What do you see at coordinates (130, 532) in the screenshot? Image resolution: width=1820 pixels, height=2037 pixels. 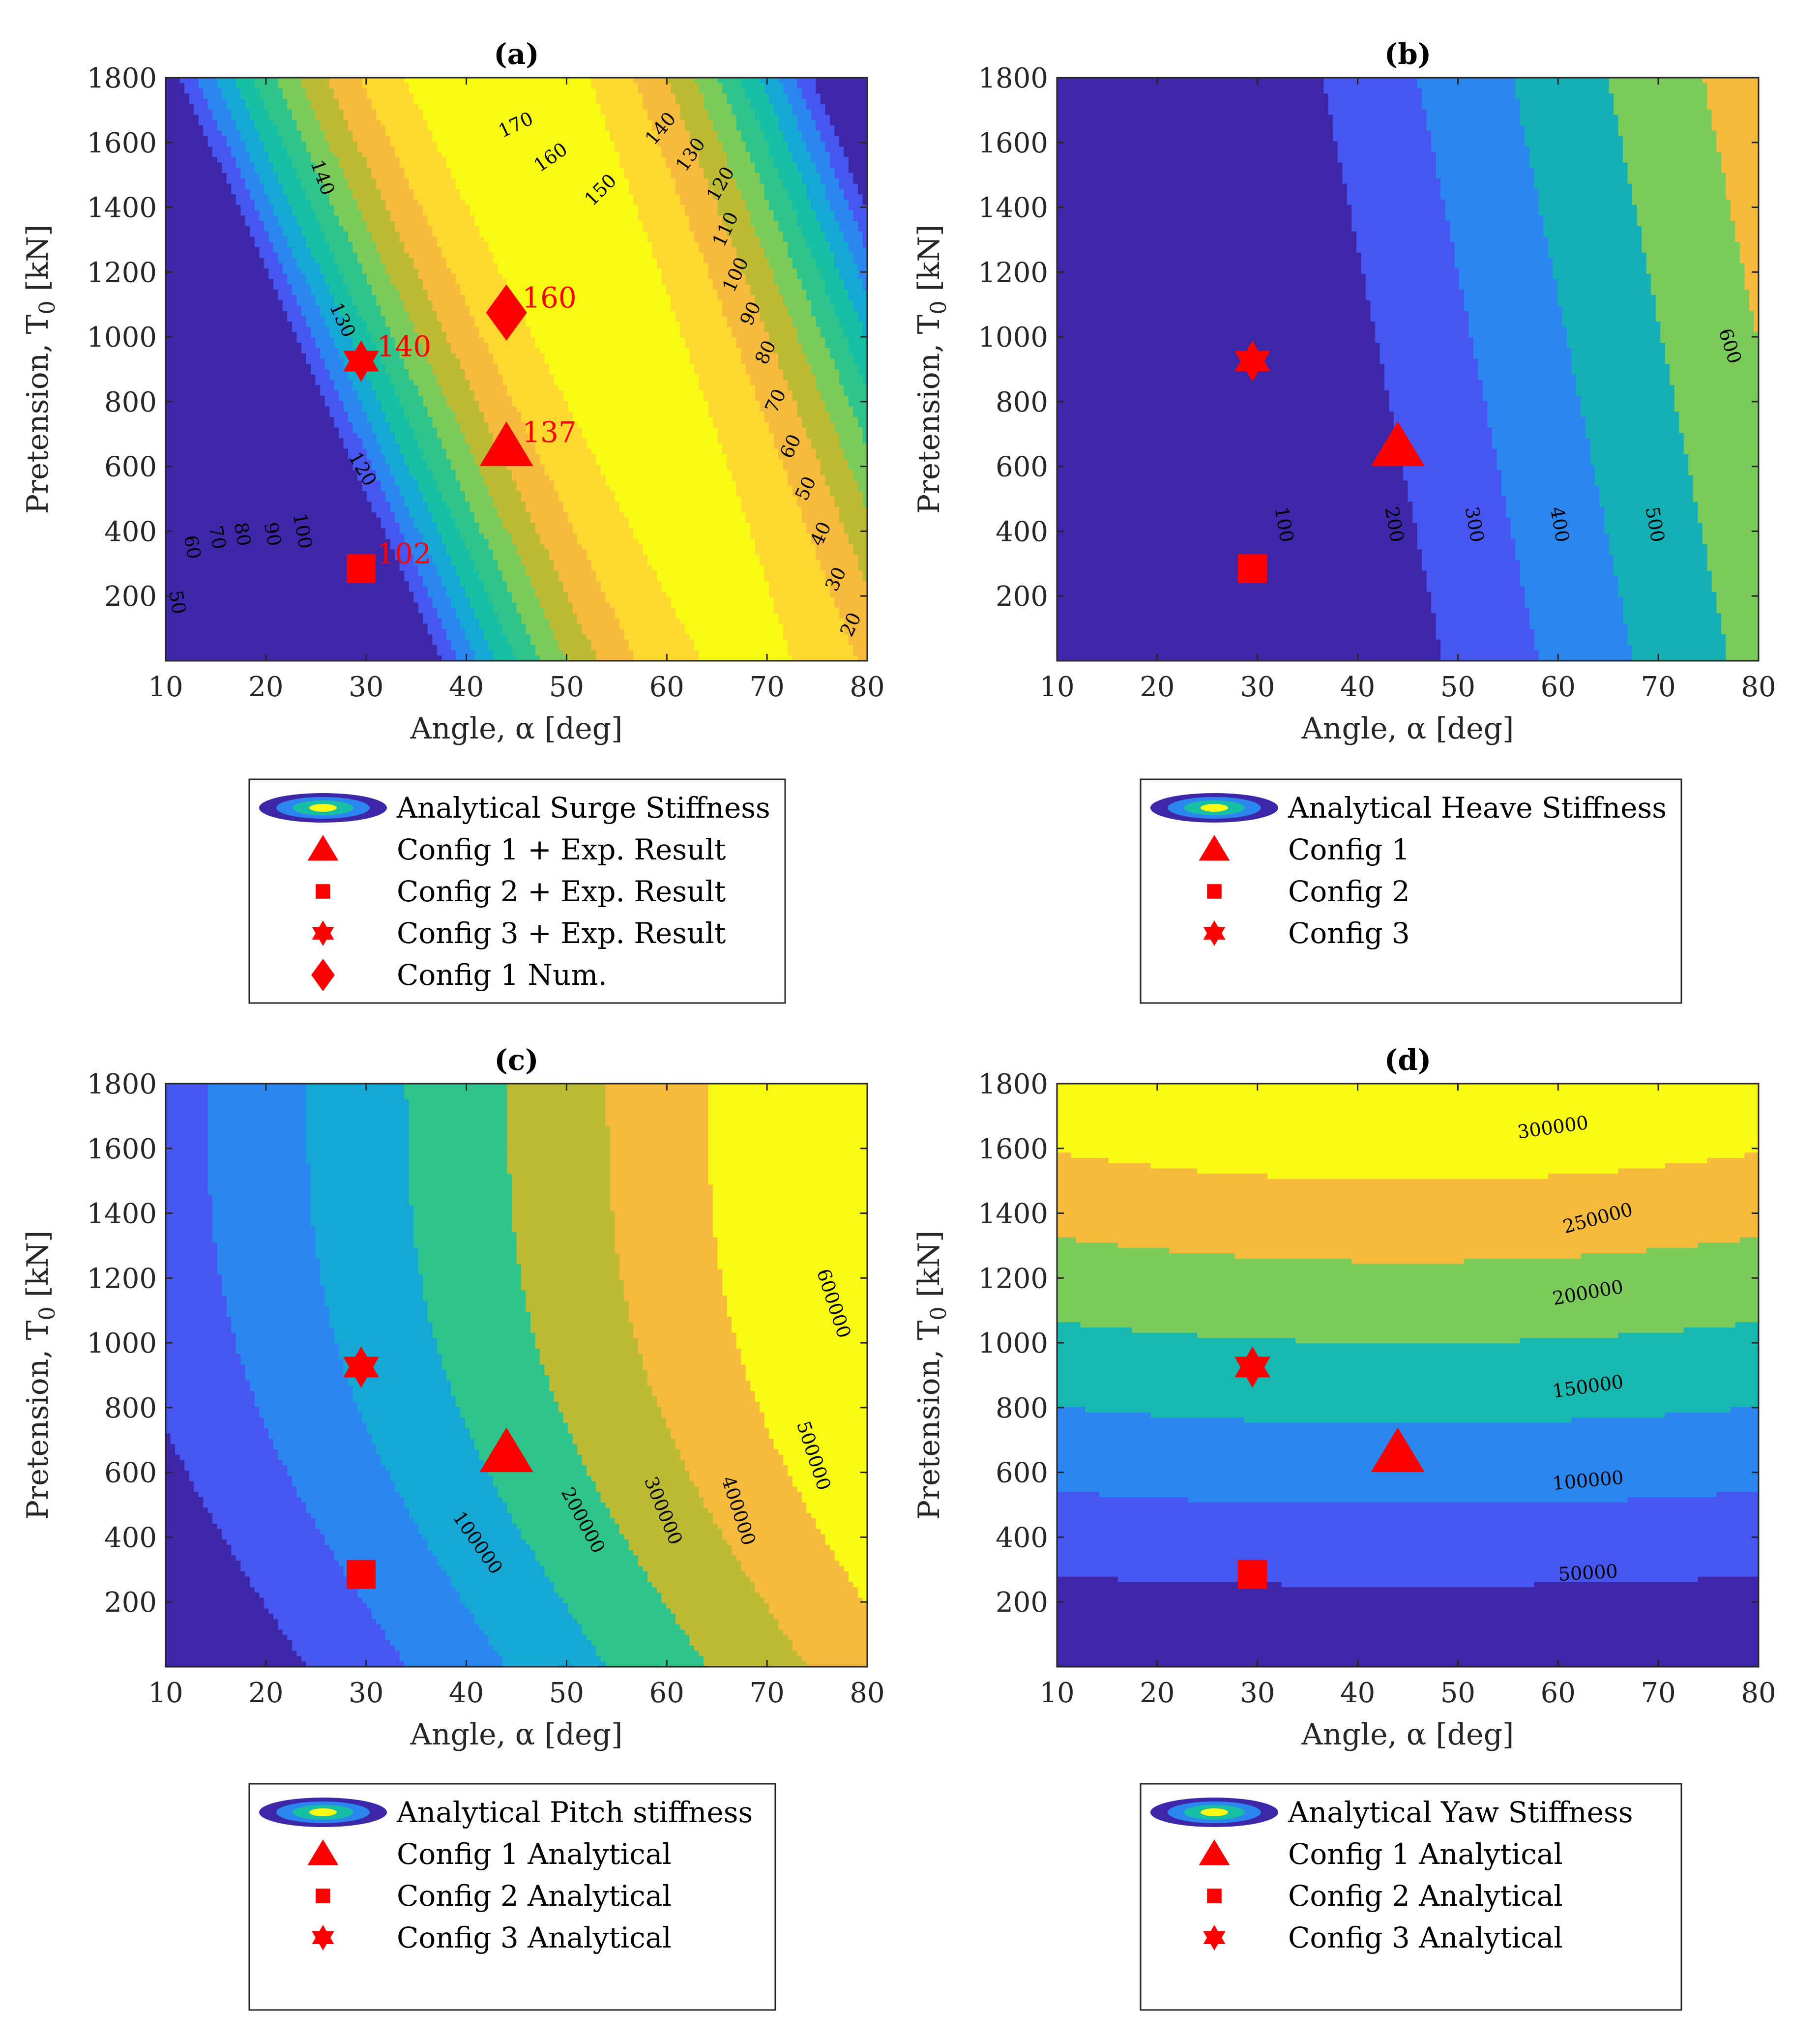 I see `y-tick-label: 400` at bounding box center [130, 532].